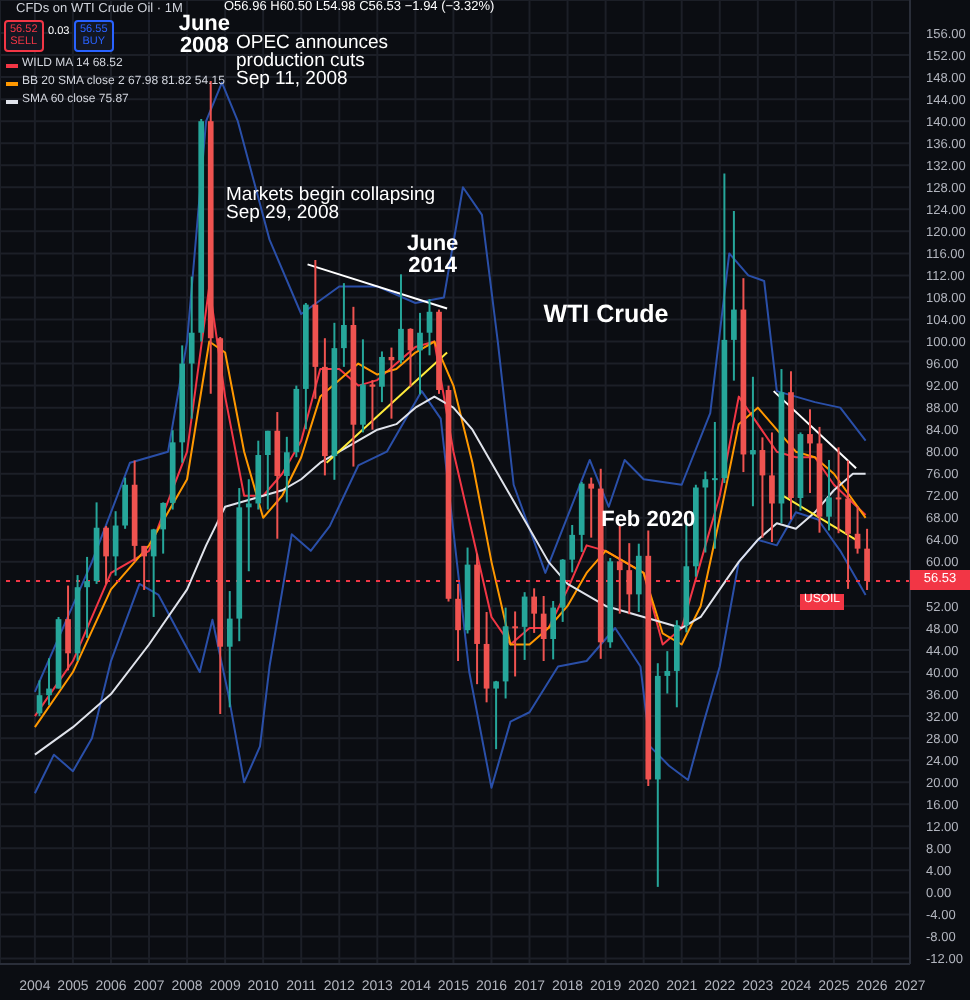 This screenshot has width=970, height=1000. I want to click on annotation: WTI Crude, so click(606, 314).